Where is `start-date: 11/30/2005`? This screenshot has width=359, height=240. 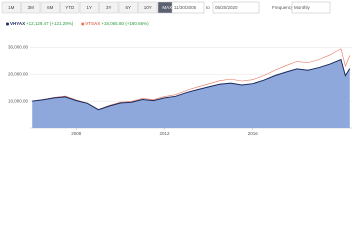
start-date: 11/30/2005 is located at coordinates (185, 7).